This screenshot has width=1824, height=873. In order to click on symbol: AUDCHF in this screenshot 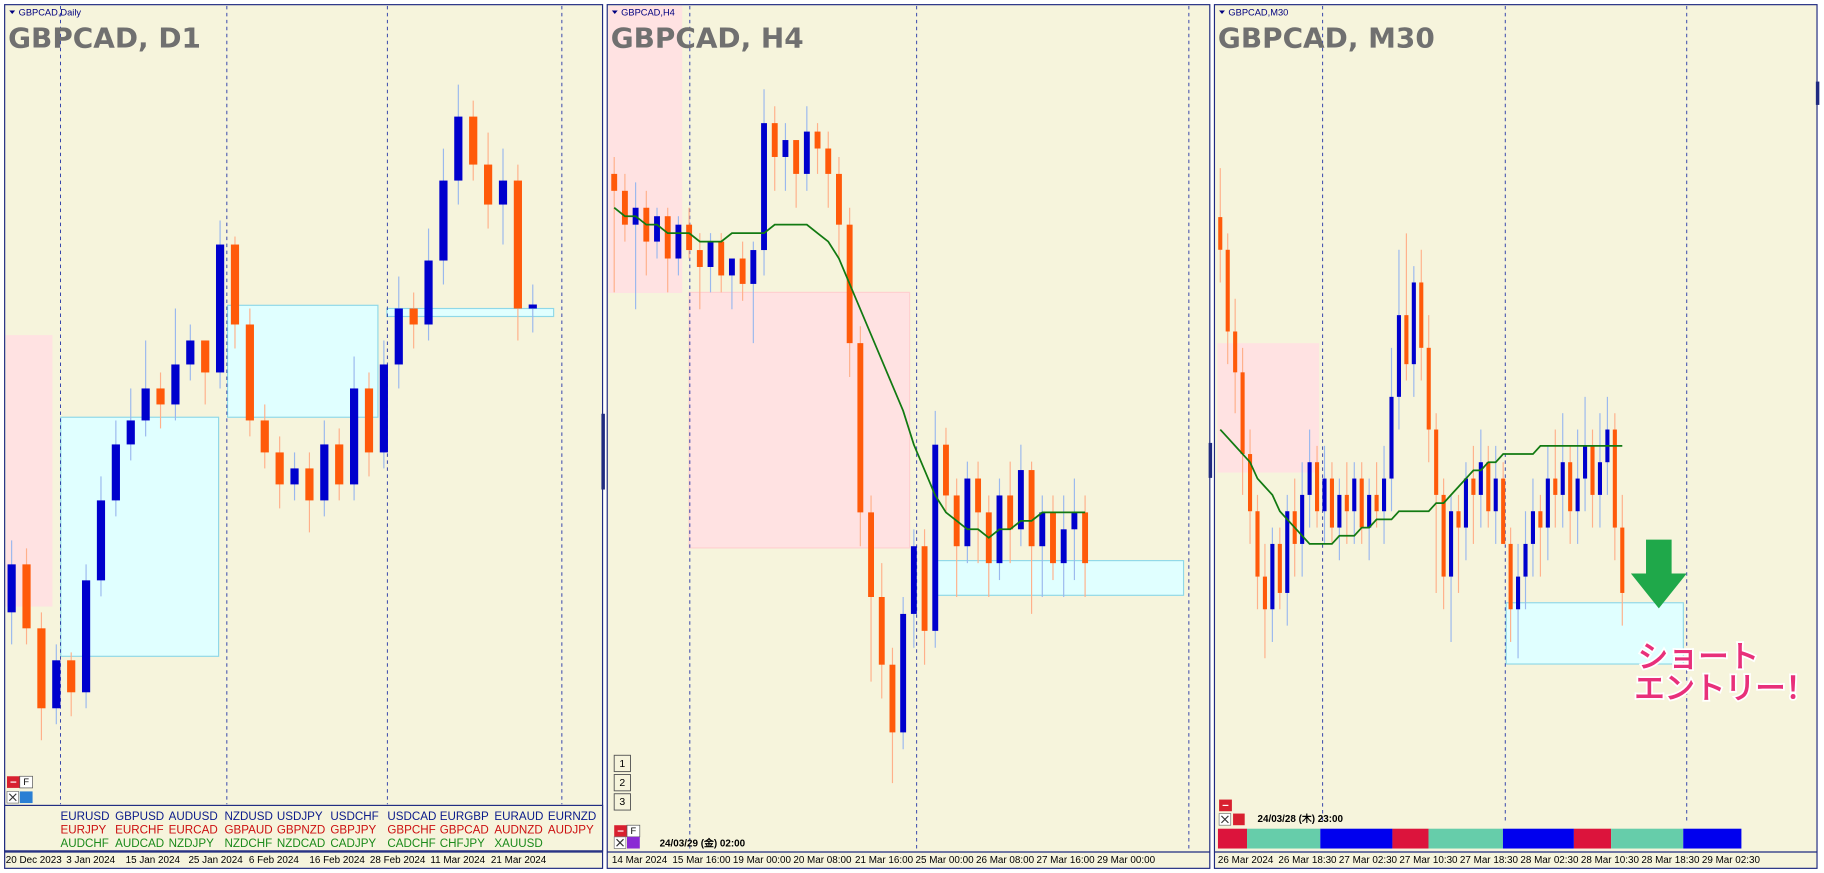, I will do `click(84, 843)`.